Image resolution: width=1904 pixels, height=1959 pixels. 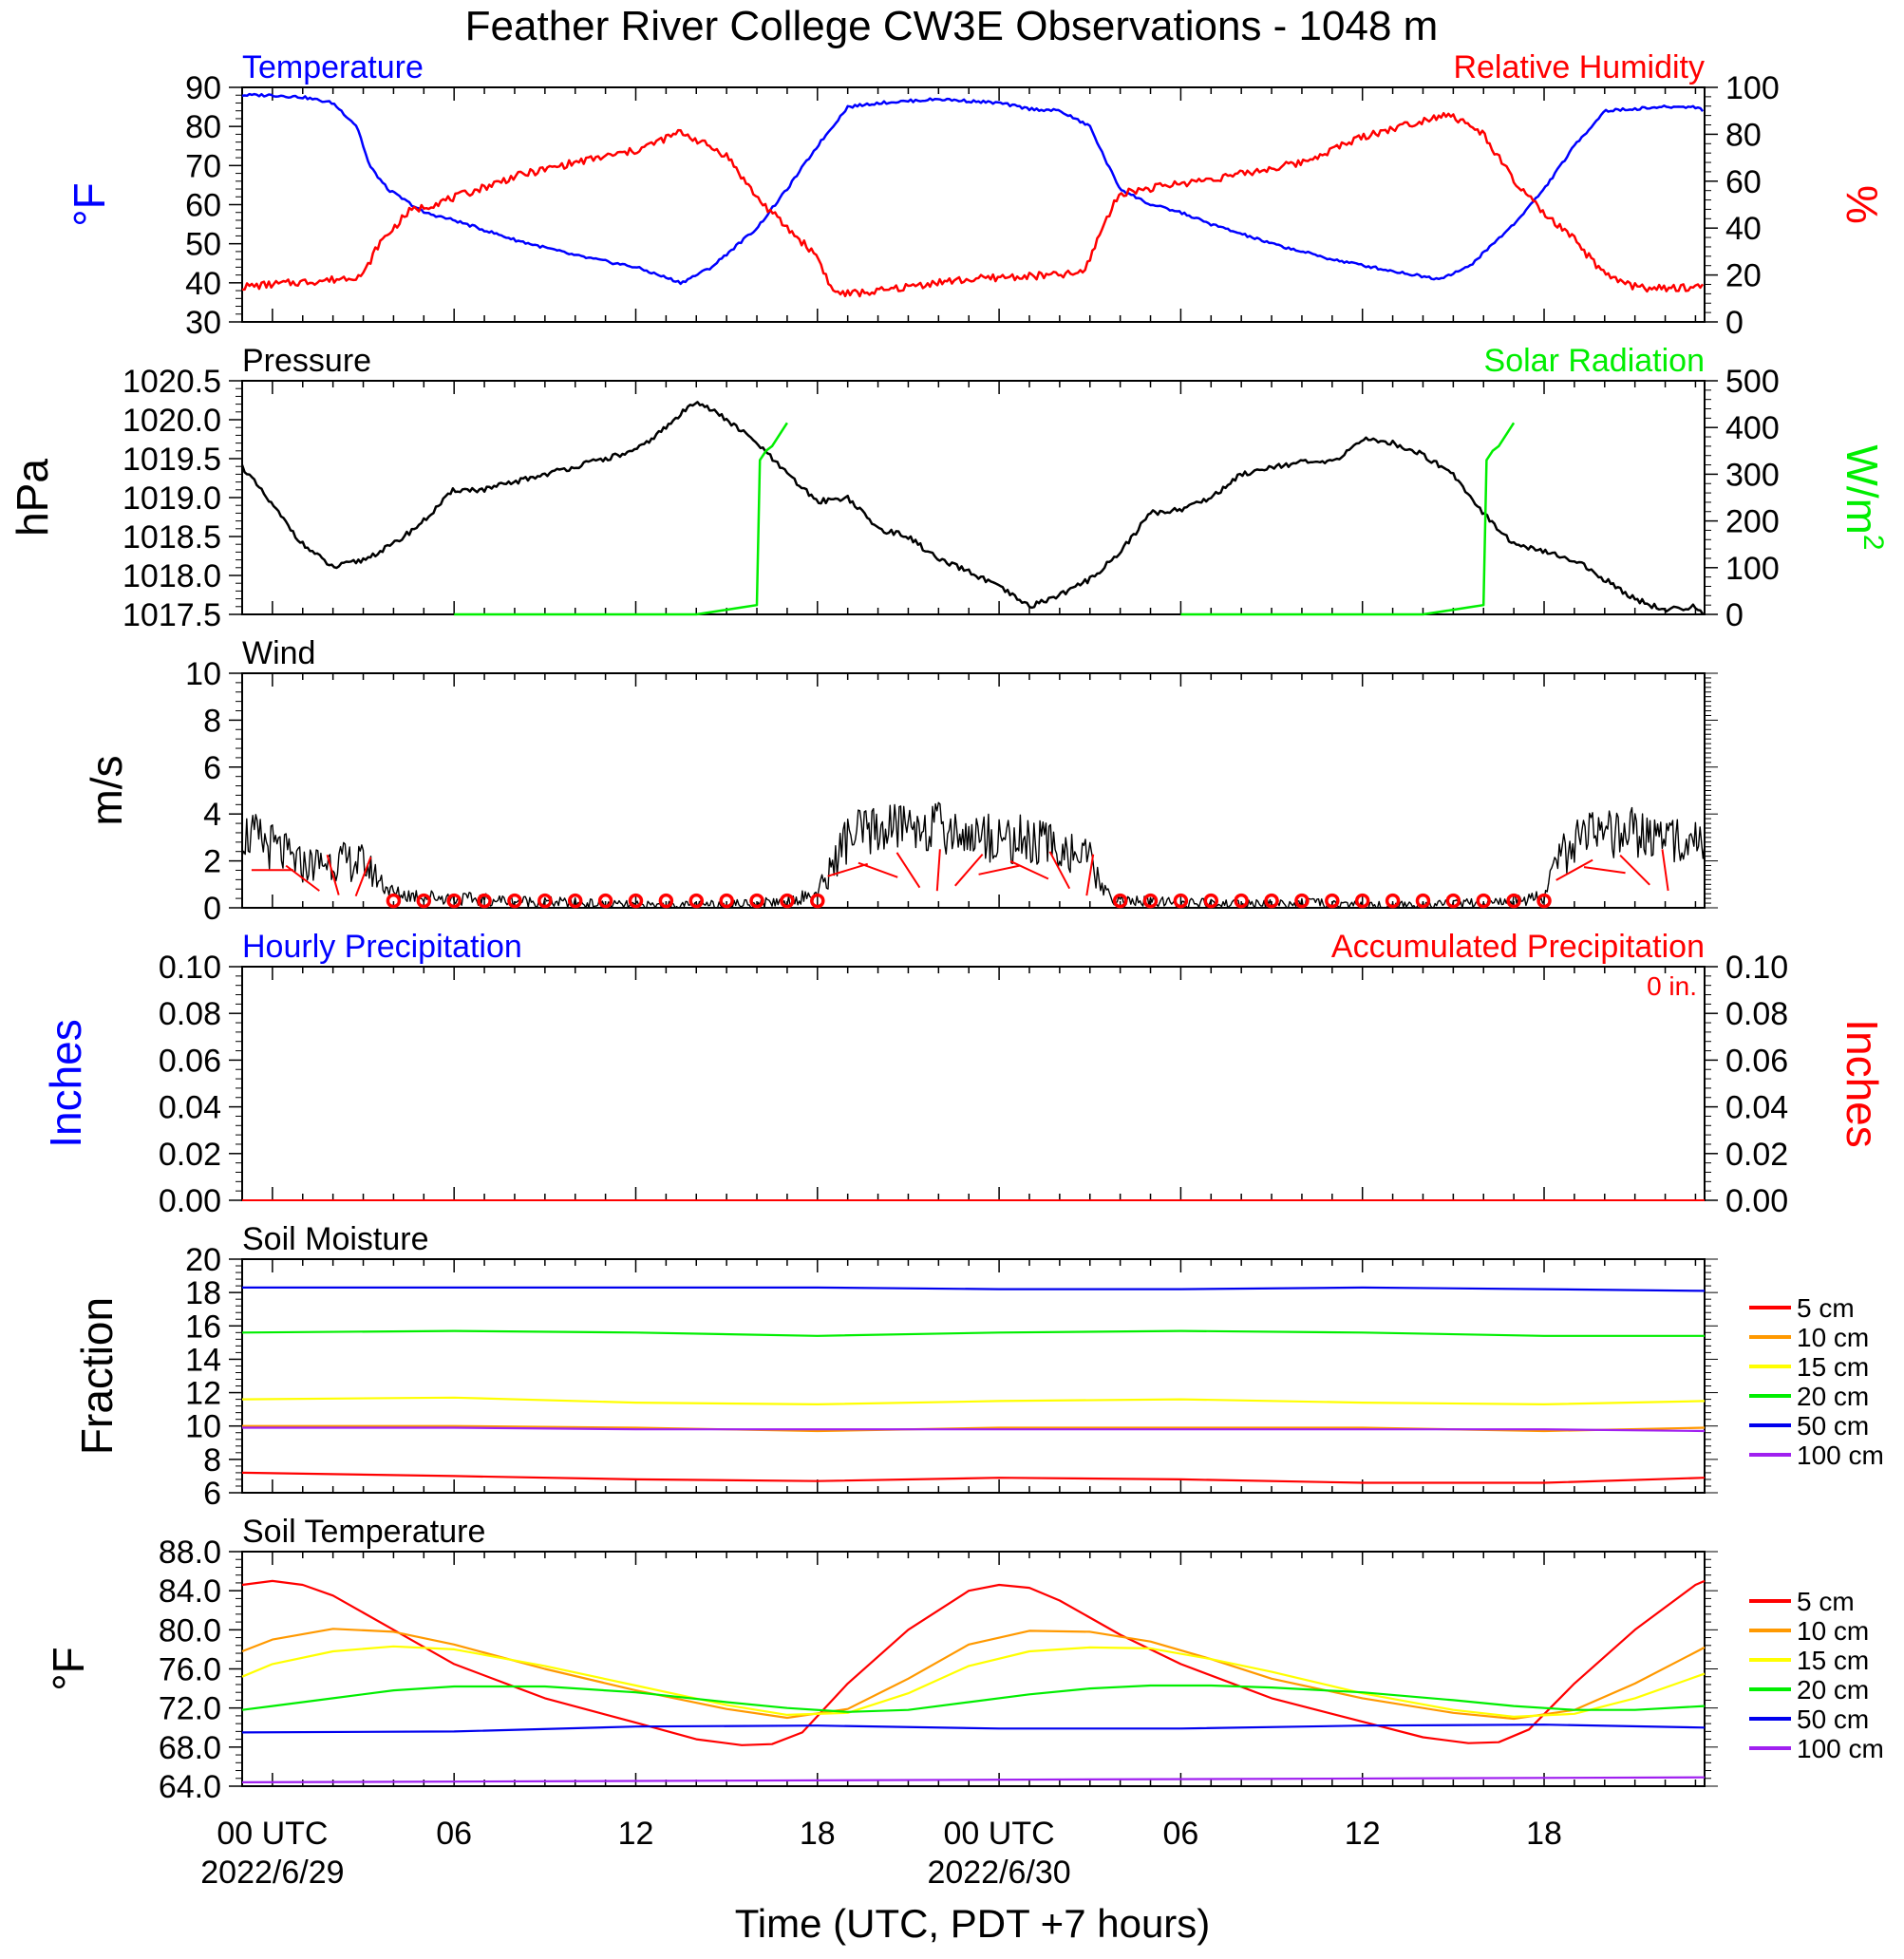 I want to click on soil_temp-legend-label: 20 cm, so click(x=1833, y=1690).